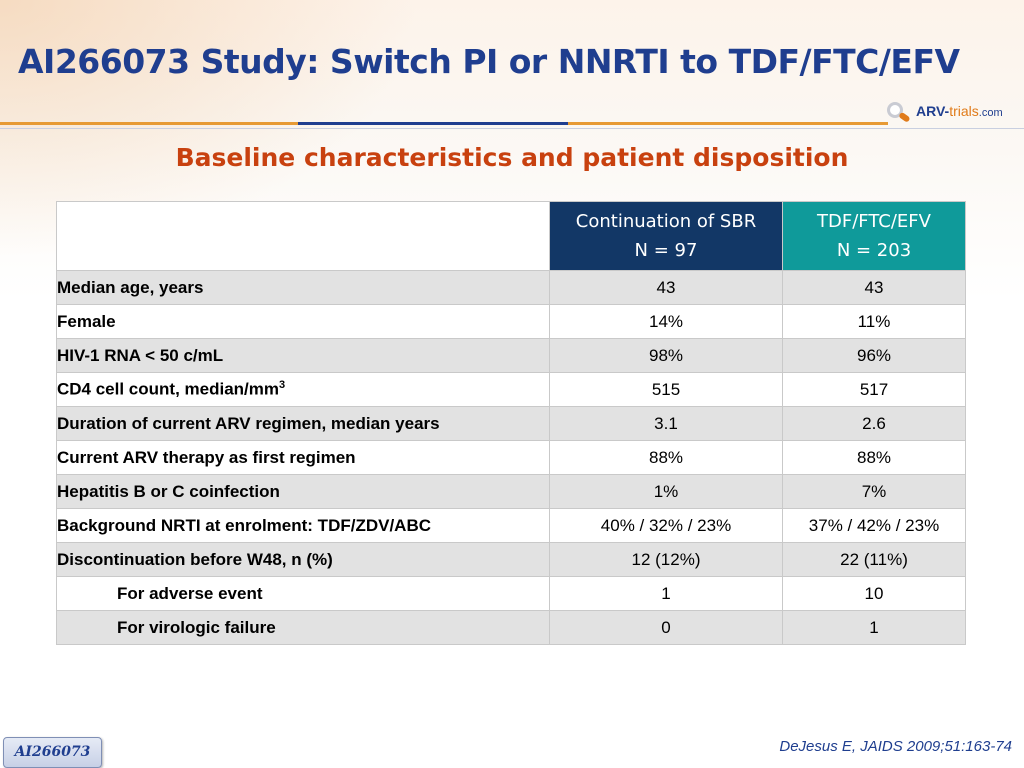  What do you see at coordinates (303, 491) in the screenshot?
I see `row-label: Hepatitis B or C coinfection` at bounding box center [303, 491].